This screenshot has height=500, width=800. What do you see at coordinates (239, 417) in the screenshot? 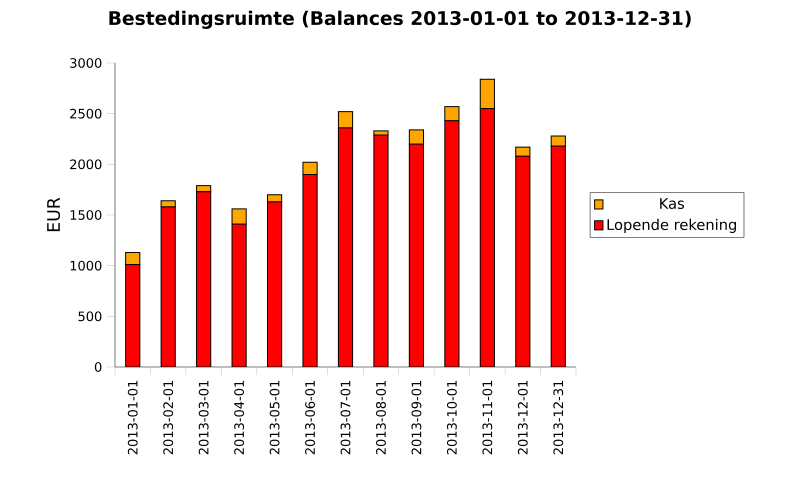
I see `x-tick-label: 2013-04-01` at bounding box center [239, 417].